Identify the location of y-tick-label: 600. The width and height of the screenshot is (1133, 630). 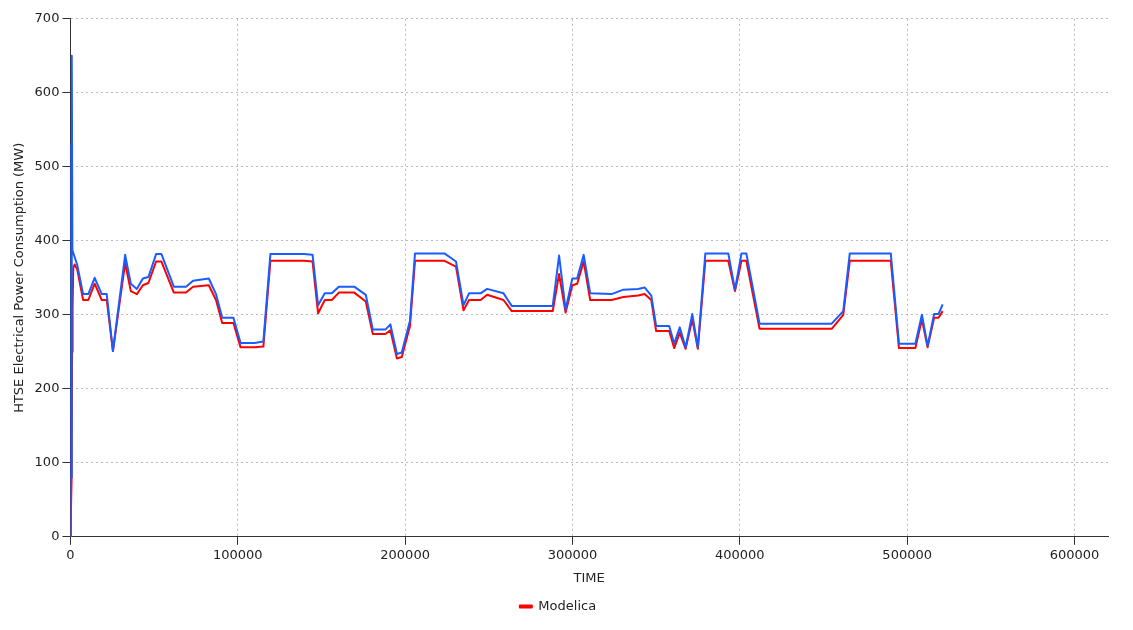
(47, 92).